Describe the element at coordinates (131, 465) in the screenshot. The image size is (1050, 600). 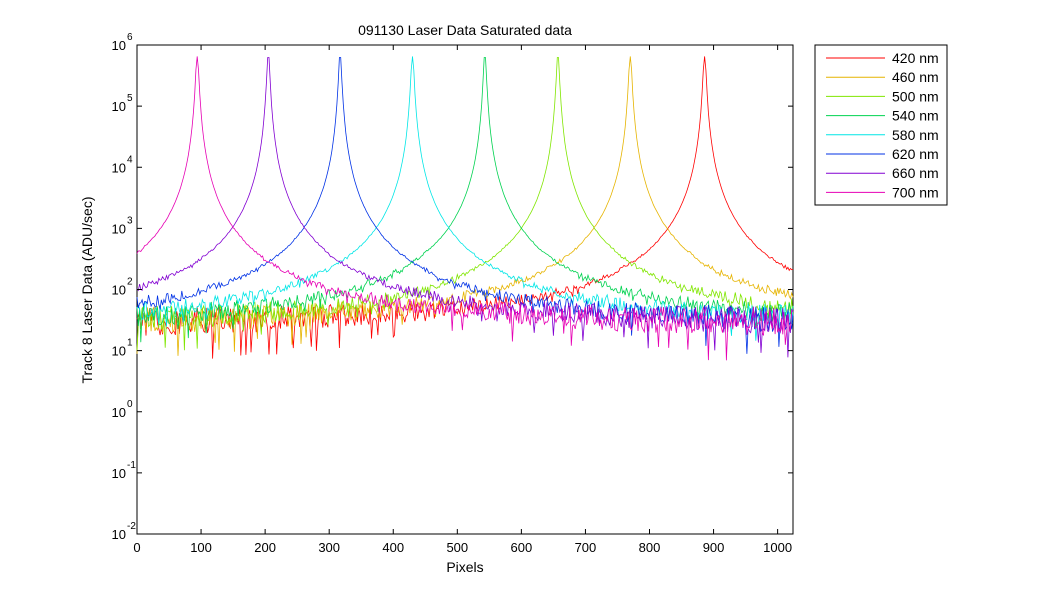
I see `y-tick-label-exp: -1` at that location.